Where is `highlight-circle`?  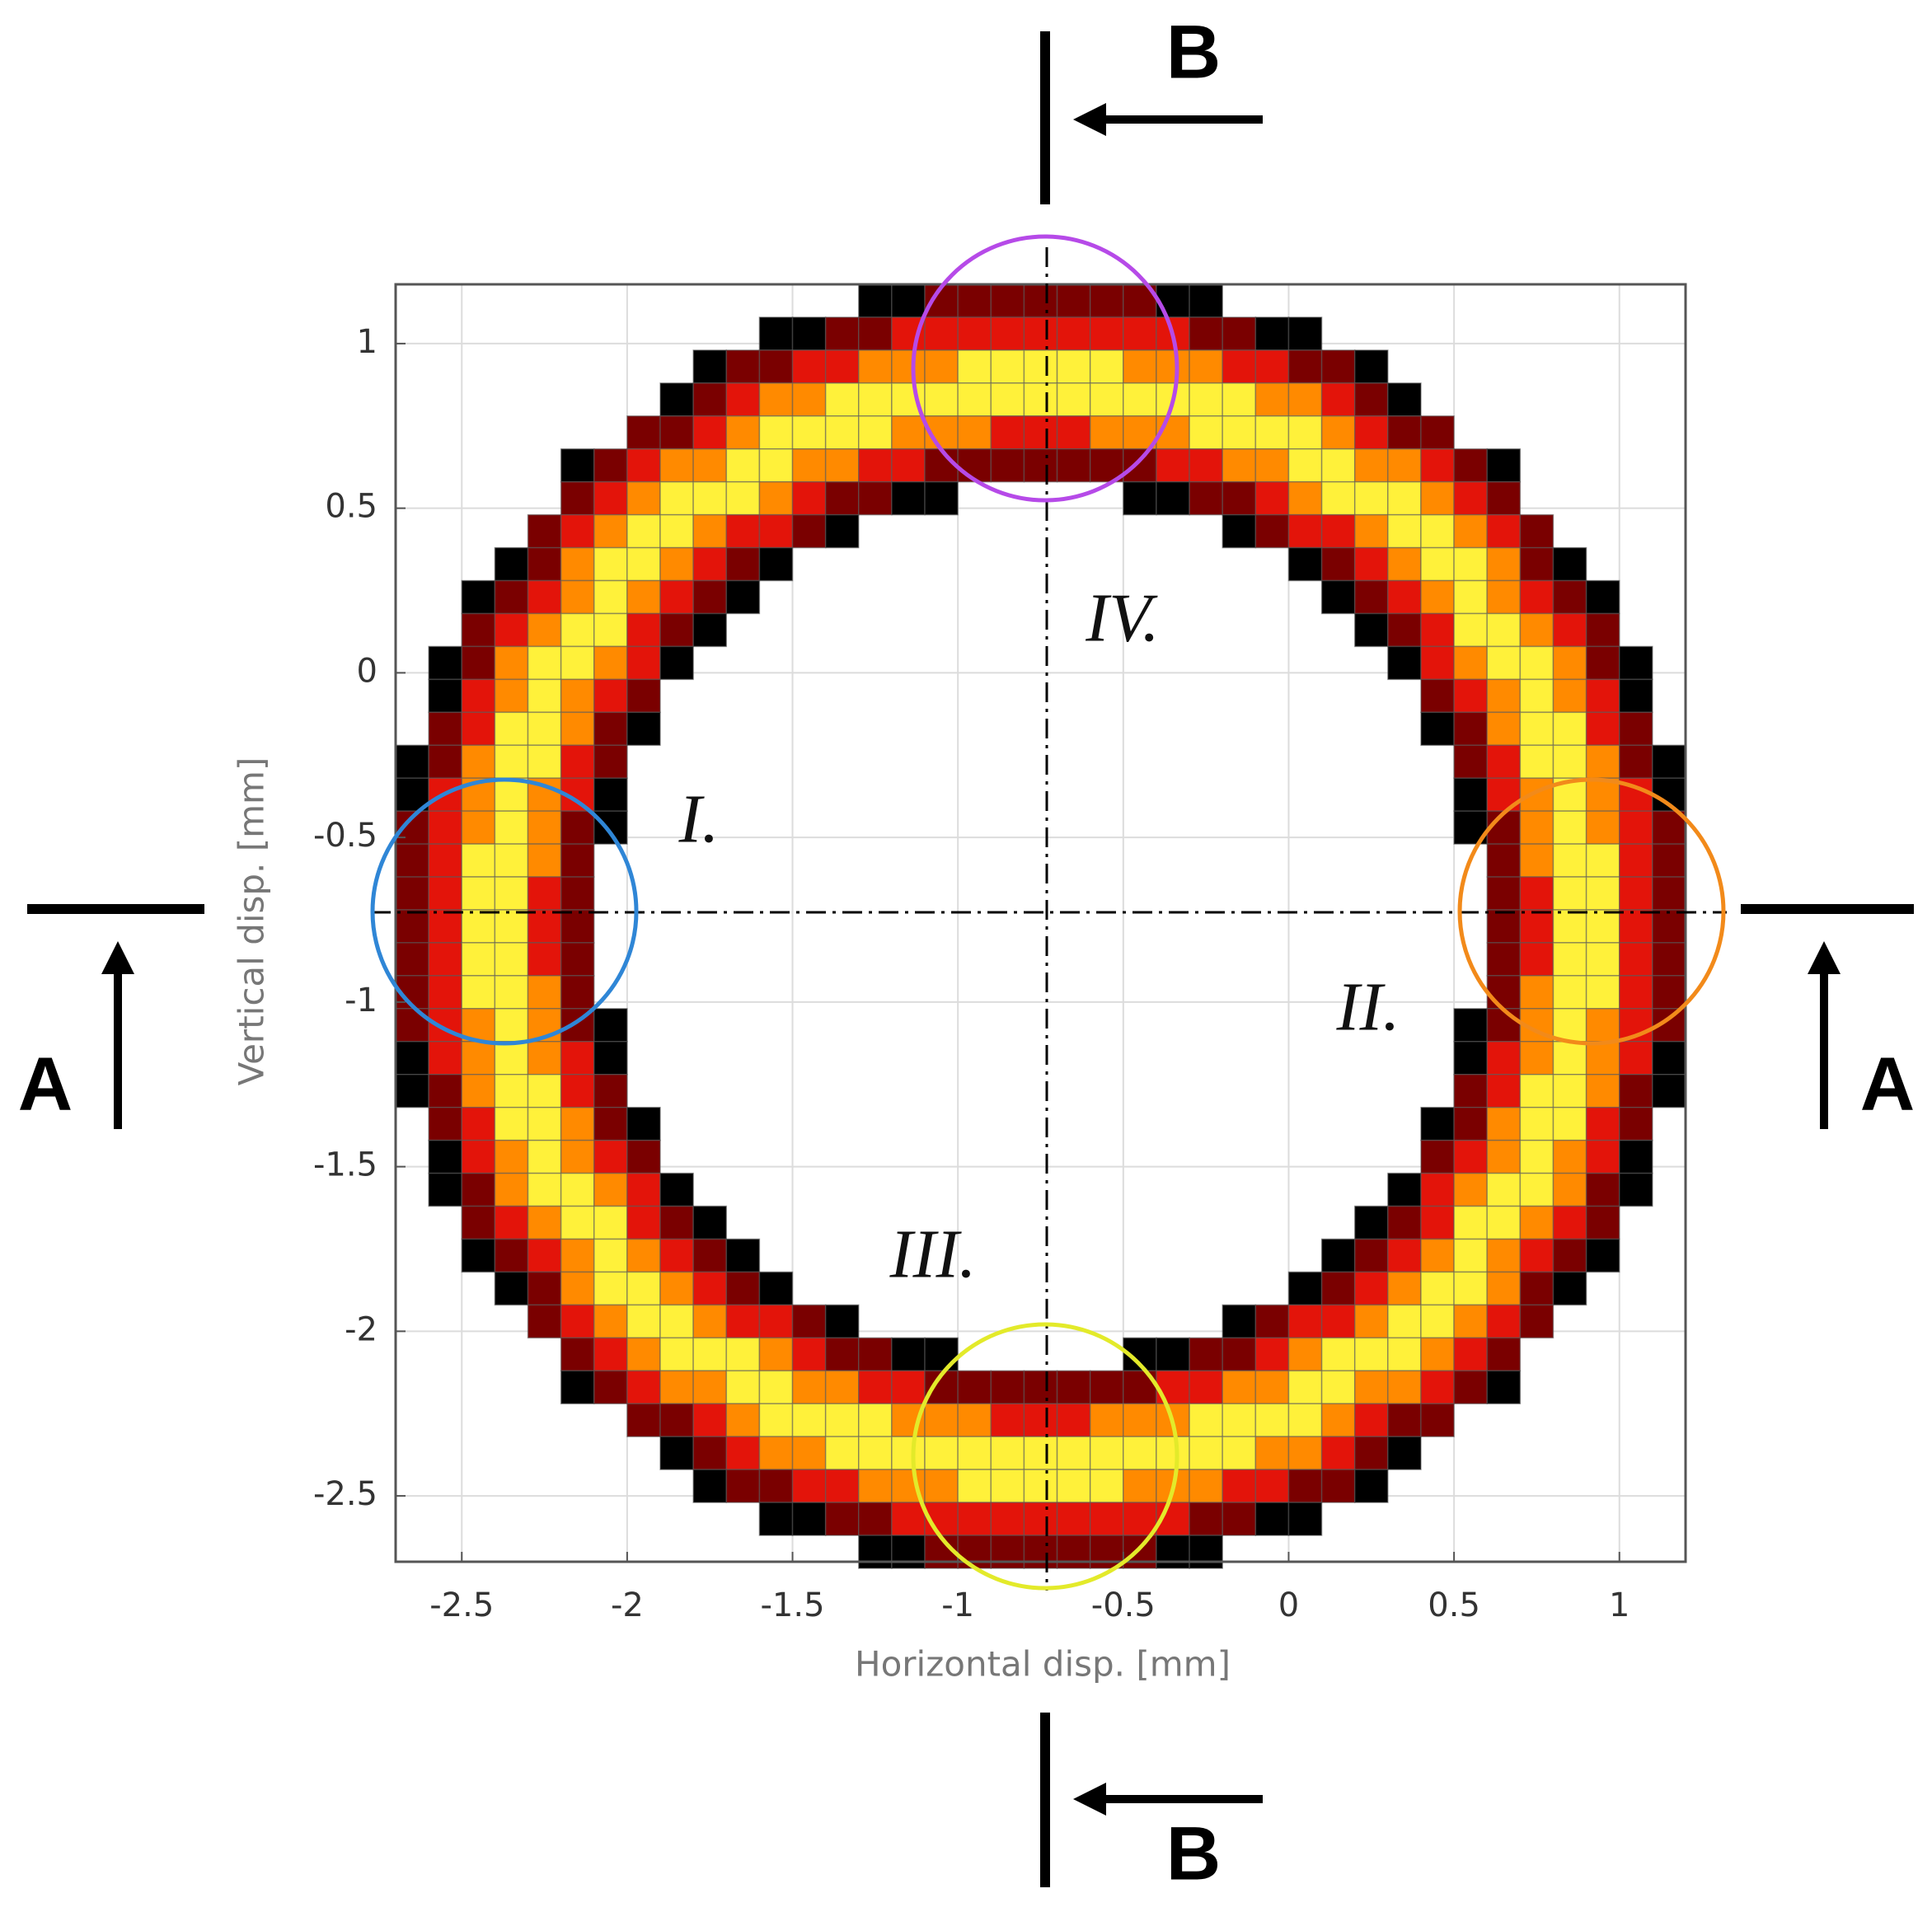
highlight-circle is located at coordinates (504, 911).